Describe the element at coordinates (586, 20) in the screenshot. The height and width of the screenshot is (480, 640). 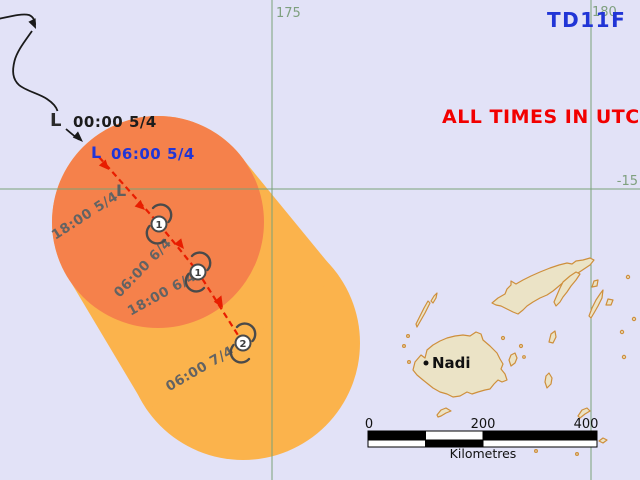
I see `storm-title: TD11F` at that location.